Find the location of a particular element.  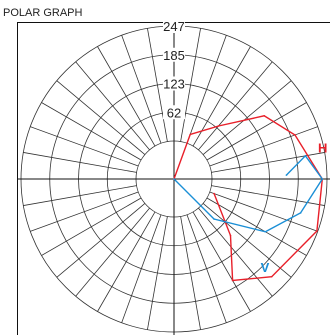

radial-tick-label: 247 is located at coordinates (174, 26).